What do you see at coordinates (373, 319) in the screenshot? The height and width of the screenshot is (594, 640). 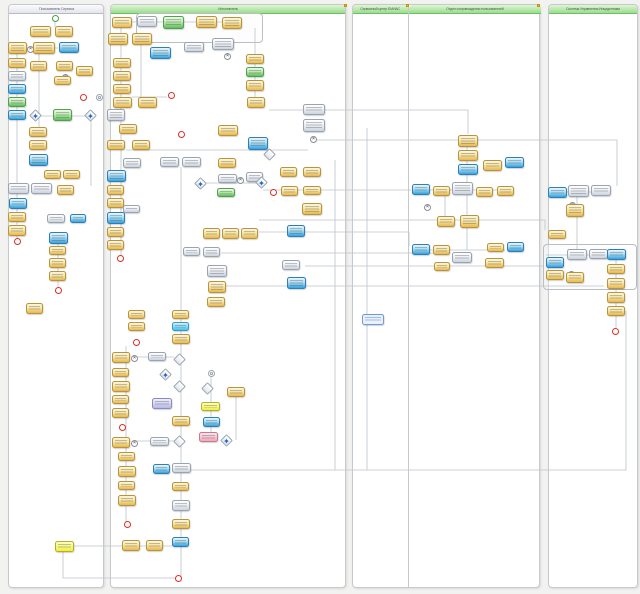 I see `info-box-node` at bounding box center [373, 319].